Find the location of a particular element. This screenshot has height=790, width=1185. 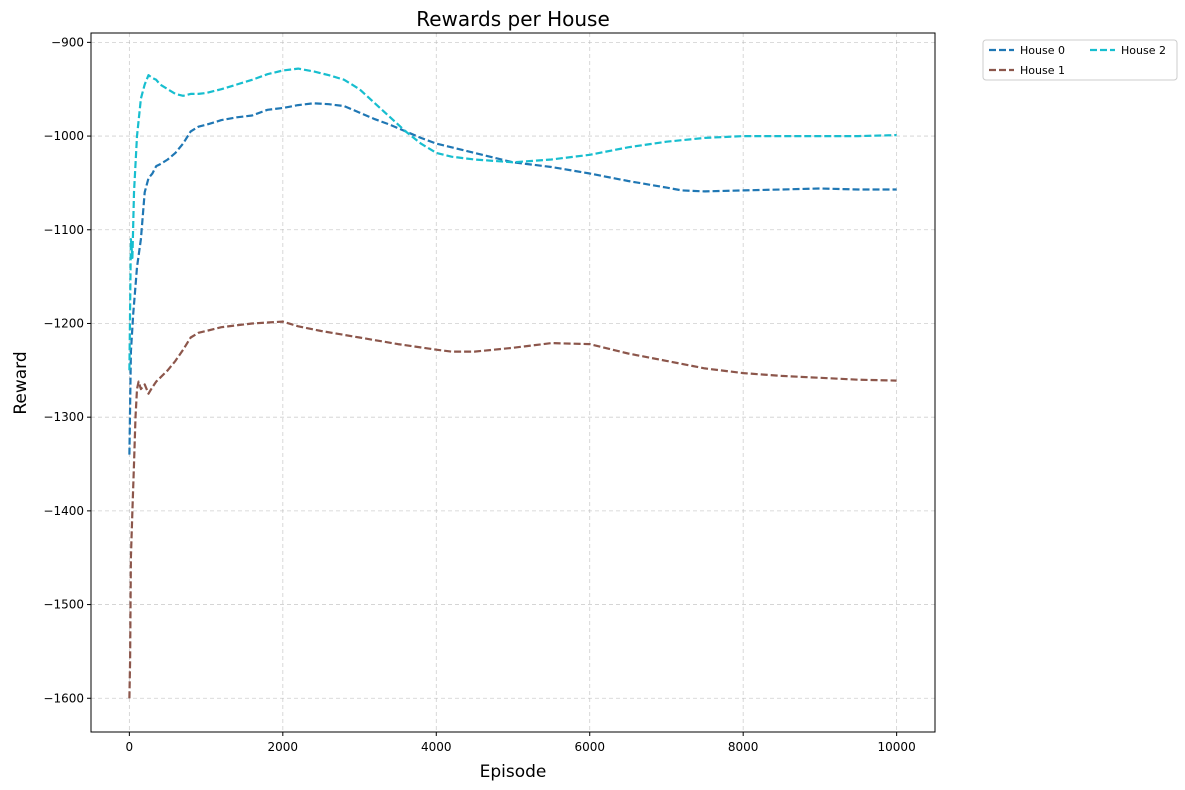

legend-frame is located at coordinates (1080, 60).